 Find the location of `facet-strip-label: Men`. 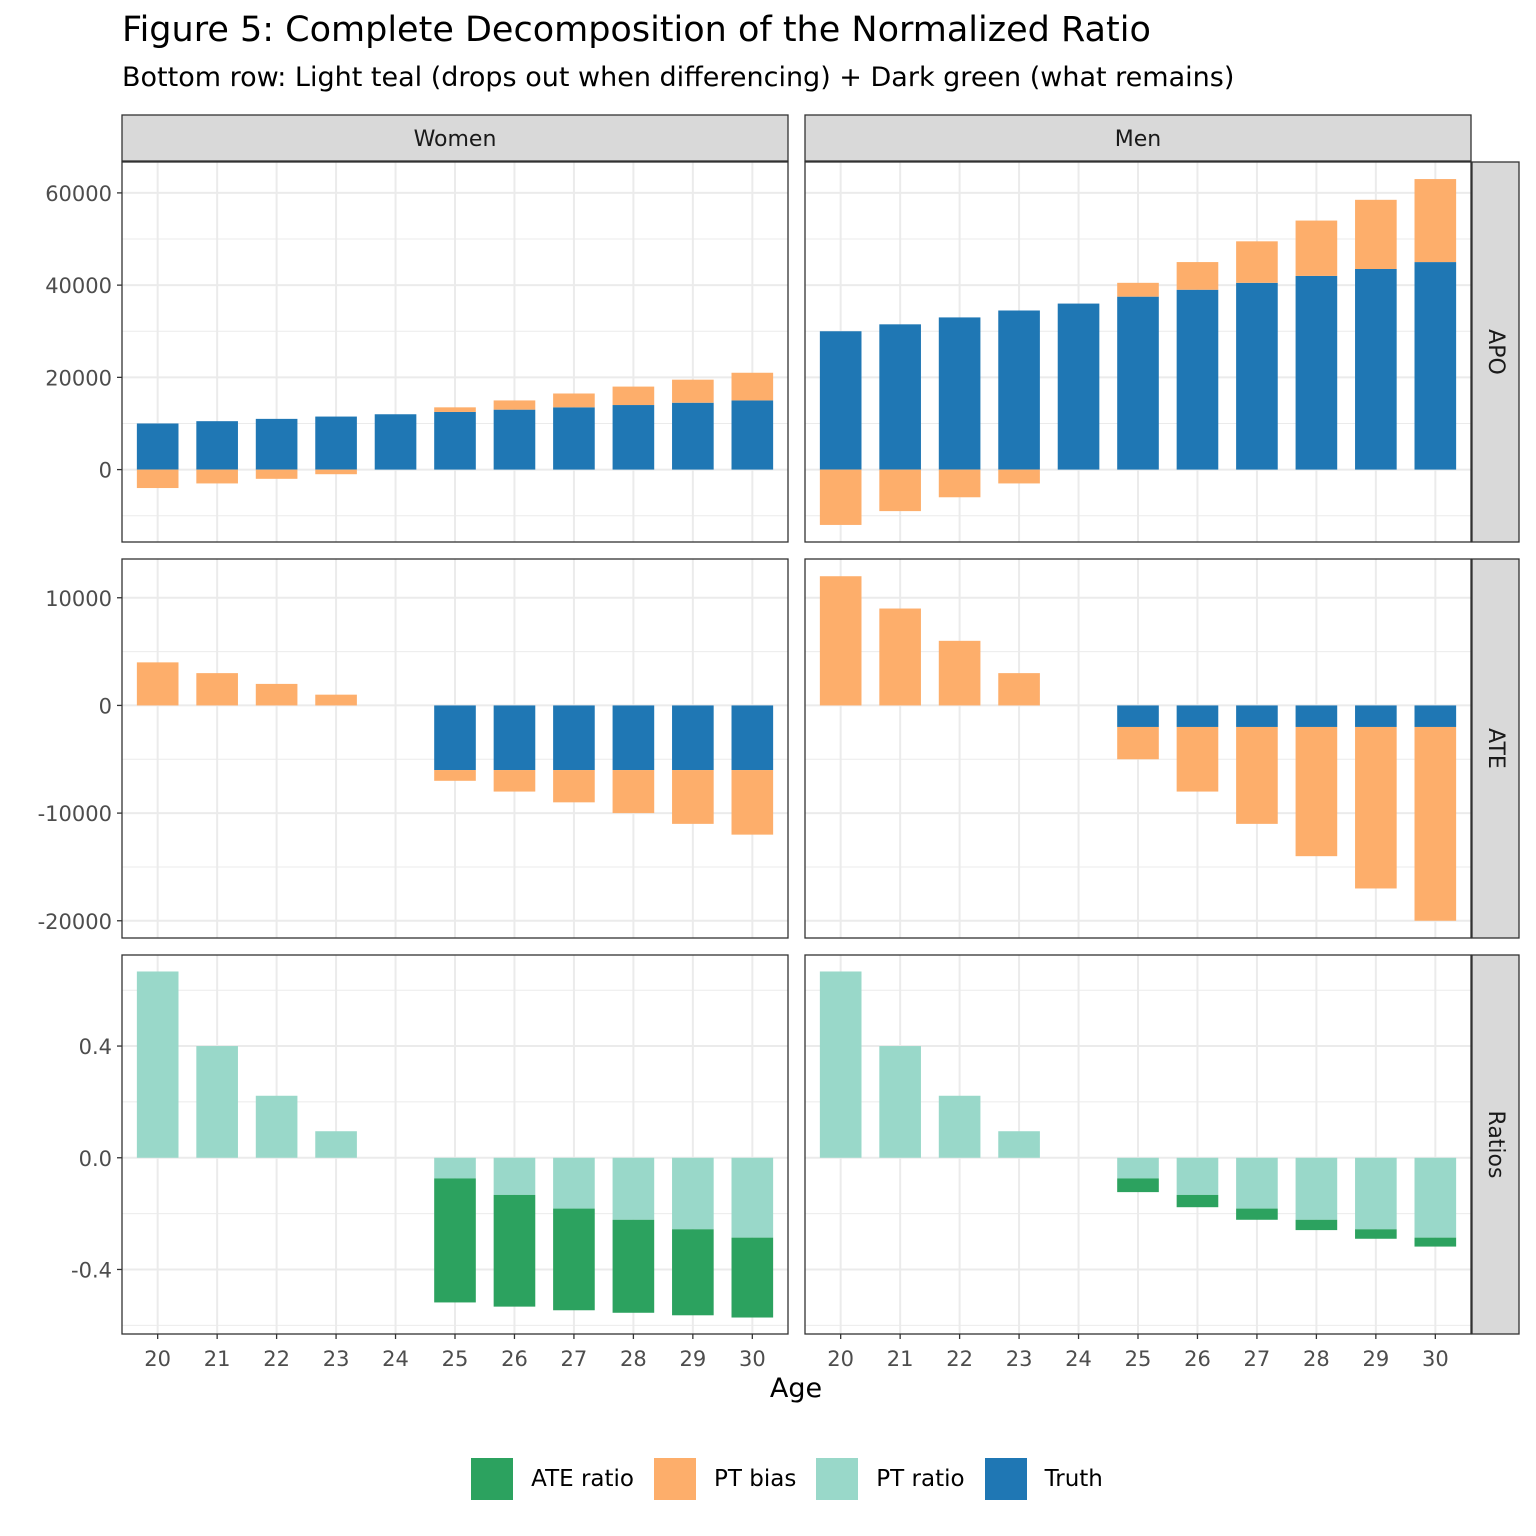

facet-strip-label: Men is located at coordinates (1138, 139).